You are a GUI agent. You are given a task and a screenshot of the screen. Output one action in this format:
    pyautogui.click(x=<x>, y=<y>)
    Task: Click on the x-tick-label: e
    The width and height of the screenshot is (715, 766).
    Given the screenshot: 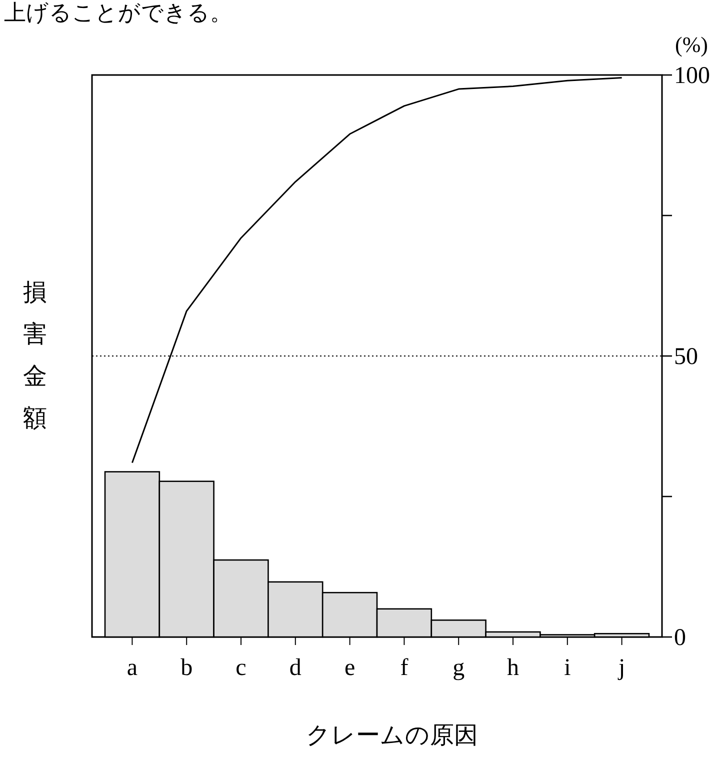 What is the action you would take?
    pyautogui.click(x=350, y=668)
    